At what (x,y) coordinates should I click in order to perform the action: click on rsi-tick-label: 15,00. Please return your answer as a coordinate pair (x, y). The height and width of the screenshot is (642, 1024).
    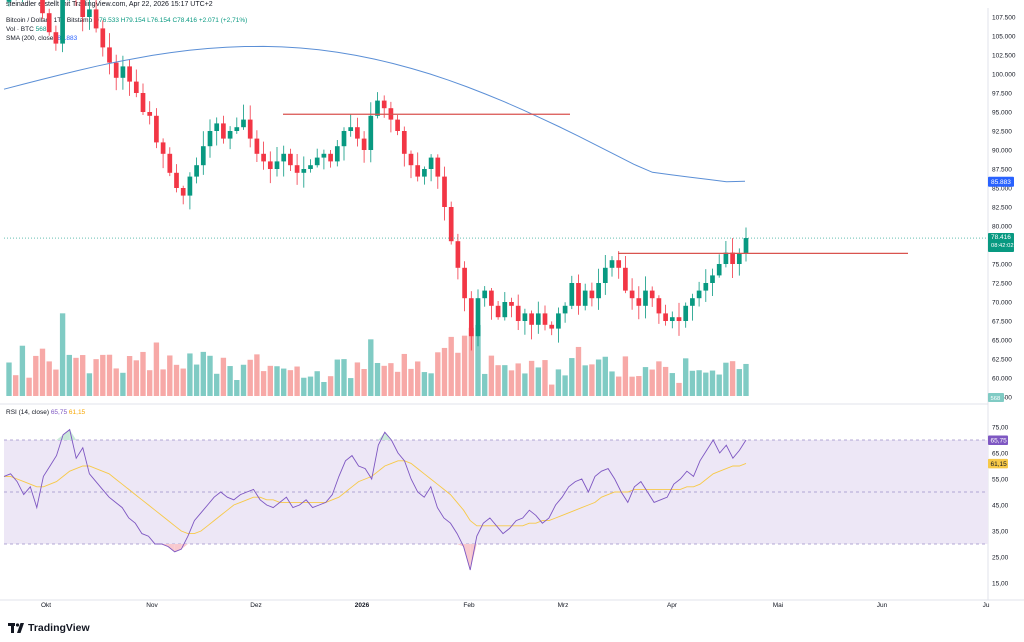
    Looking at the image, I should click on (1000, 583).